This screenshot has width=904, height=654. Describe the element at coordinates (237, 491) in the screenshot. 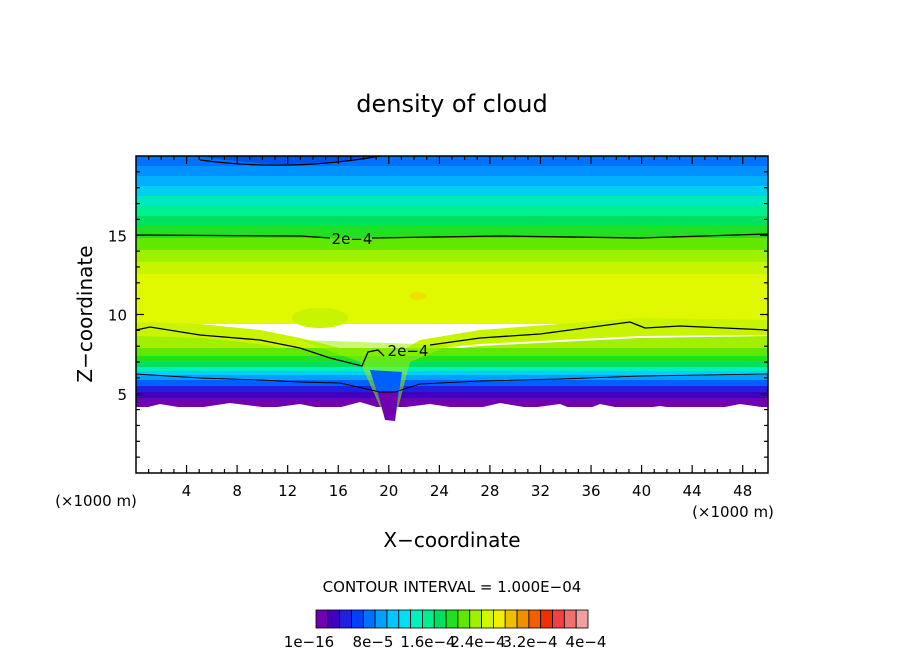

I see `x-tick-label: 8` at that location.